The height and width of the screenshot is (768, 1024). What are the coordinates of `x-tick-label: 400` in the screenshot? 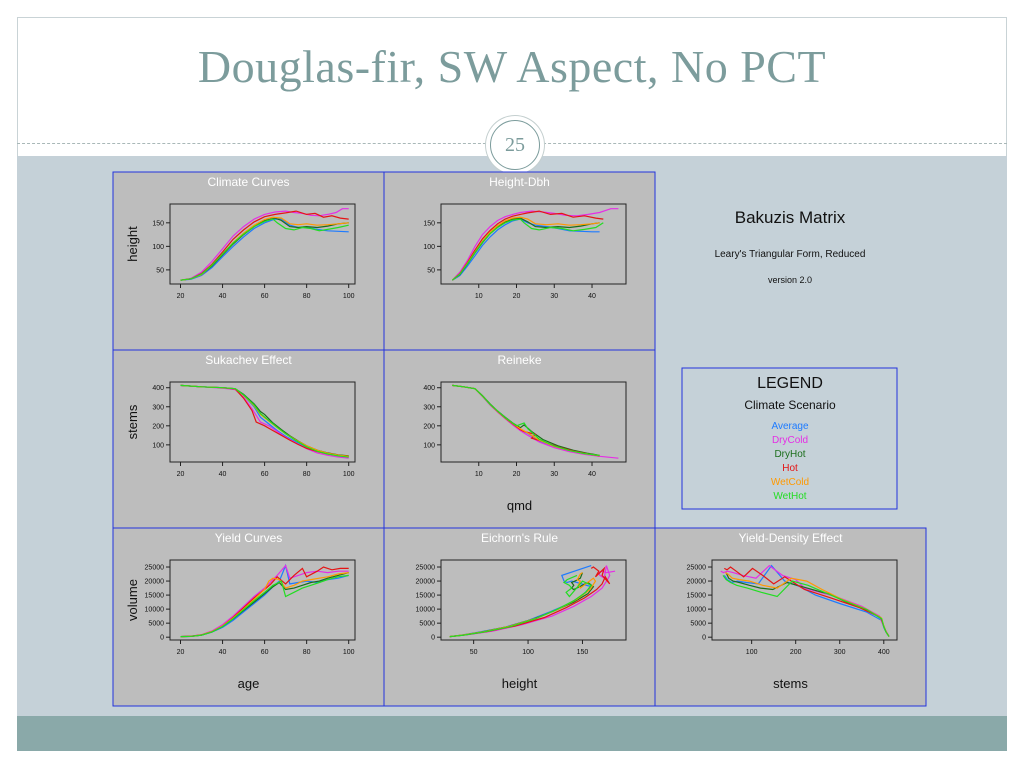 It's located at (884, 652).